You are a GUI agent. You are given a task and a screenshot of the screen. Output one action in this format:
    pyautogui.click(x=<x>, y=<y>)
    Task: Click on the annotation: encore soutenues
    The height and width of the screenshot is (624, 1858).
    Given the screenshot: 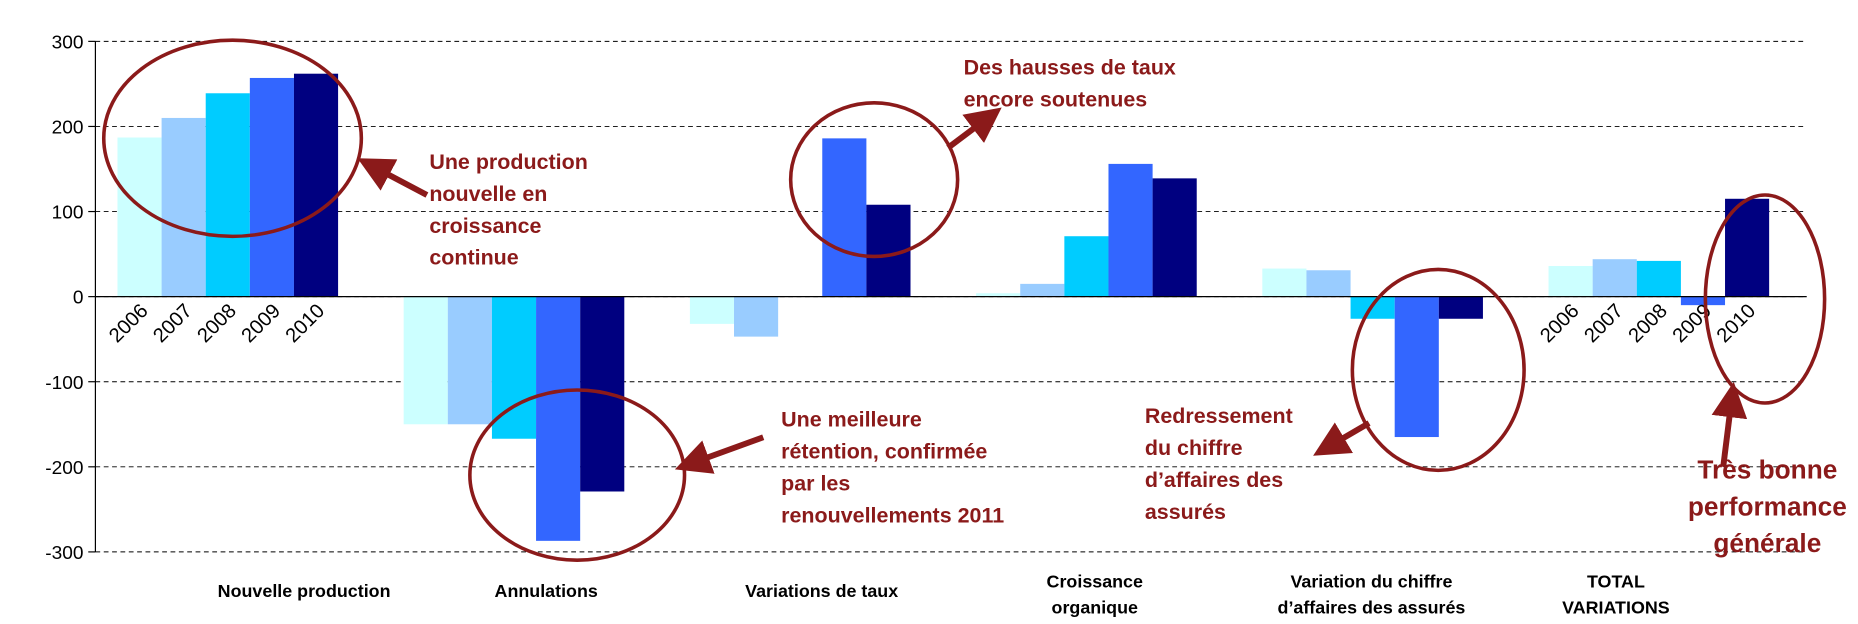 What is the action you would take?
    pyautogui.click(x=1056, y=99)
    